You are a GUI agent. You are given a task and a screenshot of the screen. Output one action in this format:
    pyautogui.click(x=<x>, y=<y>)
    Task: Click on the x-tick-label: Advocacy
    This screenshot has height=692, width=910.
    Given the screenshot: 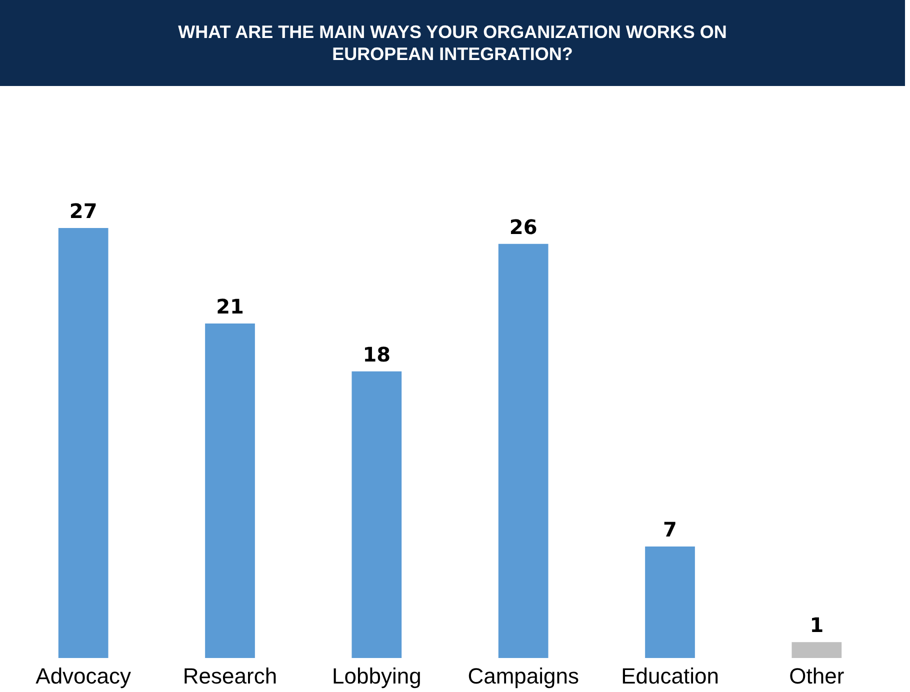 What is the action you would take?
    pyautogui.click(x=84, y=676)
    